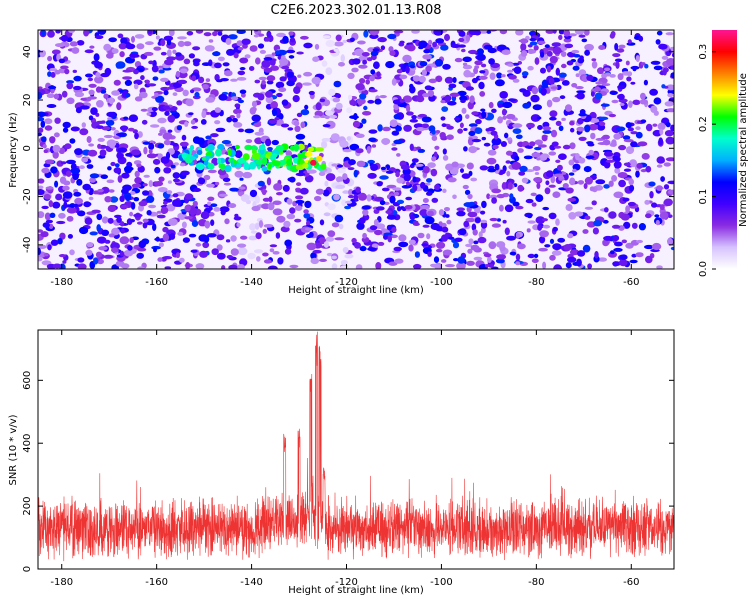 The height and width of the screenshot is (600, 750). I want to click on snr-x-tick-label: -80, so click(536, 582).